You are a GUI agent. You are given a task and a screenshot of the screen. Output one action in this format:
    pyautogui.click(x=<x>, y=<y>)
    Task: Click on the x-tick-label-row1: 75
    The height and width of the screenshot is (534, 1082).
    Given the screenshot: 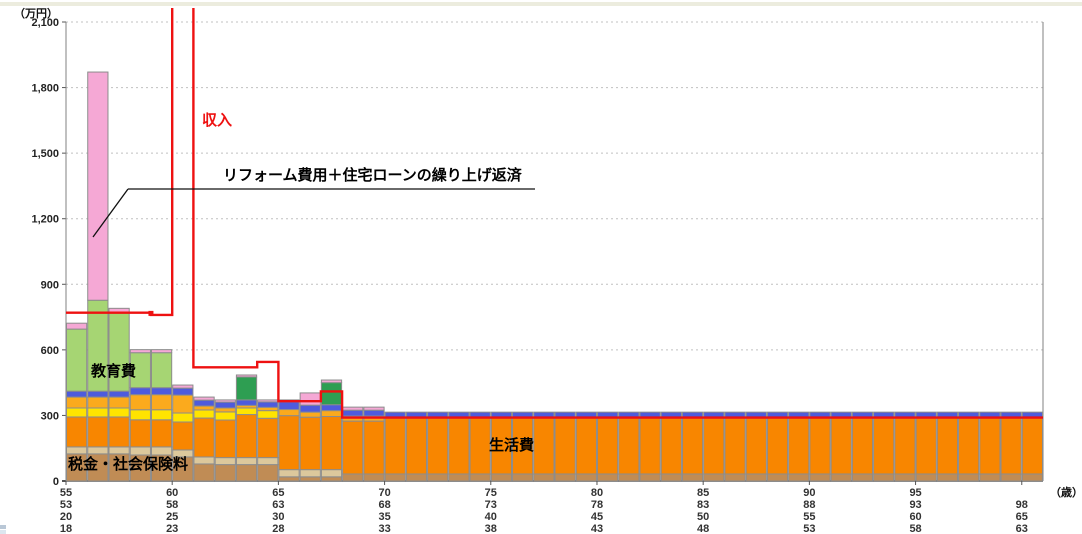 What is the action you would take?
    pyautogui.click(x=491, y=493)
    